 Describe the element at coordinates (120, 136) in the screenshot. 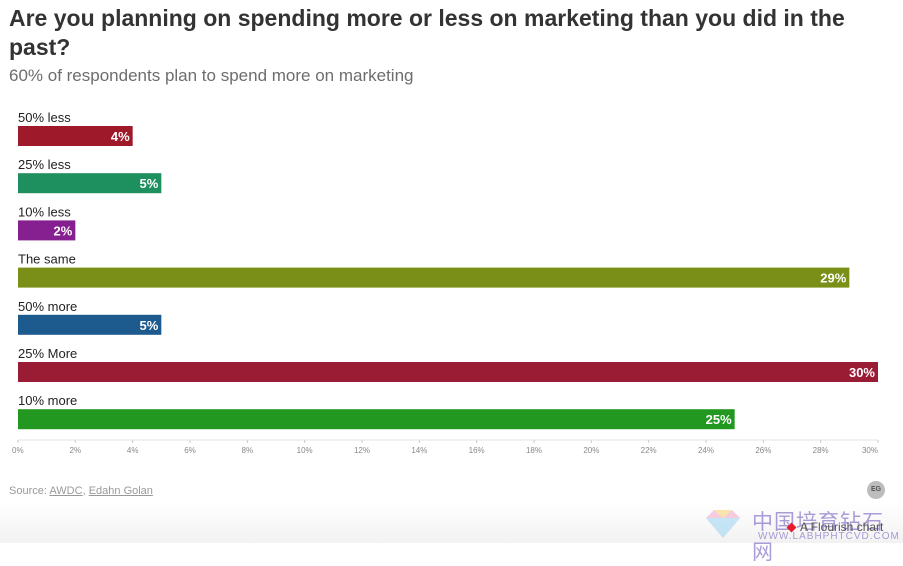

I see `value-label: 4%` at that location.